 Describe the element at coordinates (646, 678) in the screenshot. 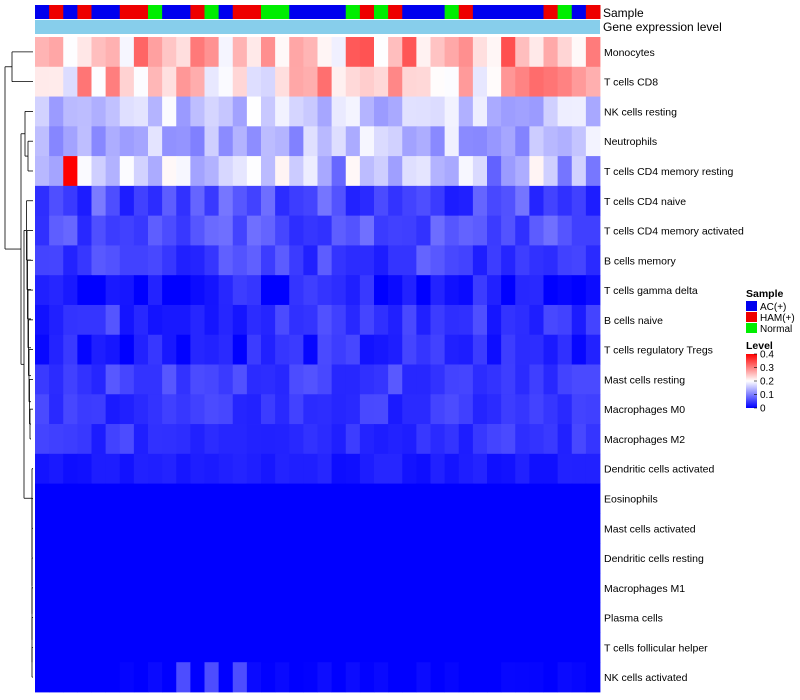

I see `row-label: NK cells activated` at that location.